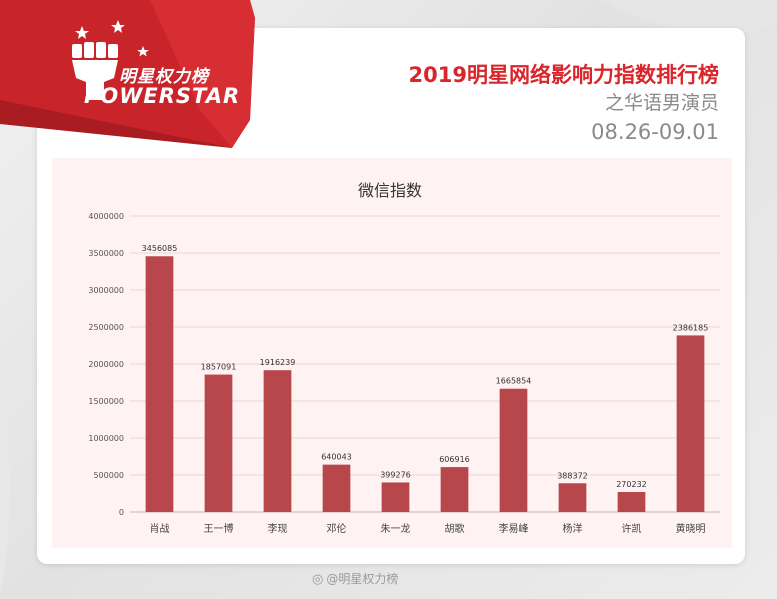  Describe the element at coordinates (317, 579) in the screenshot. I see `weibo-icon: ◎` at that location.